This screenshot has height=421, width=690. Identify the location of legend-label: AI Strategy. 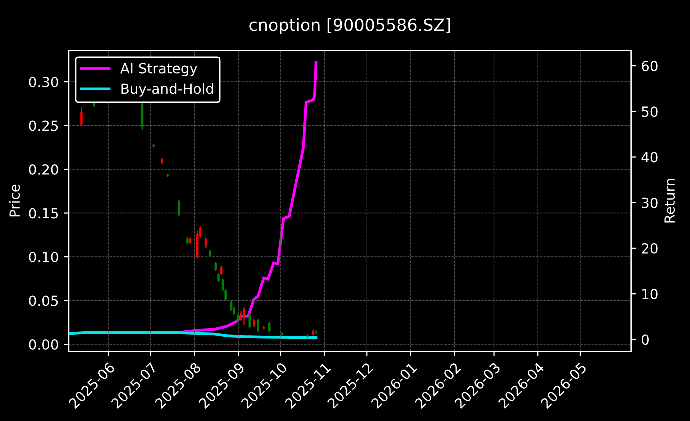
(159, 69).